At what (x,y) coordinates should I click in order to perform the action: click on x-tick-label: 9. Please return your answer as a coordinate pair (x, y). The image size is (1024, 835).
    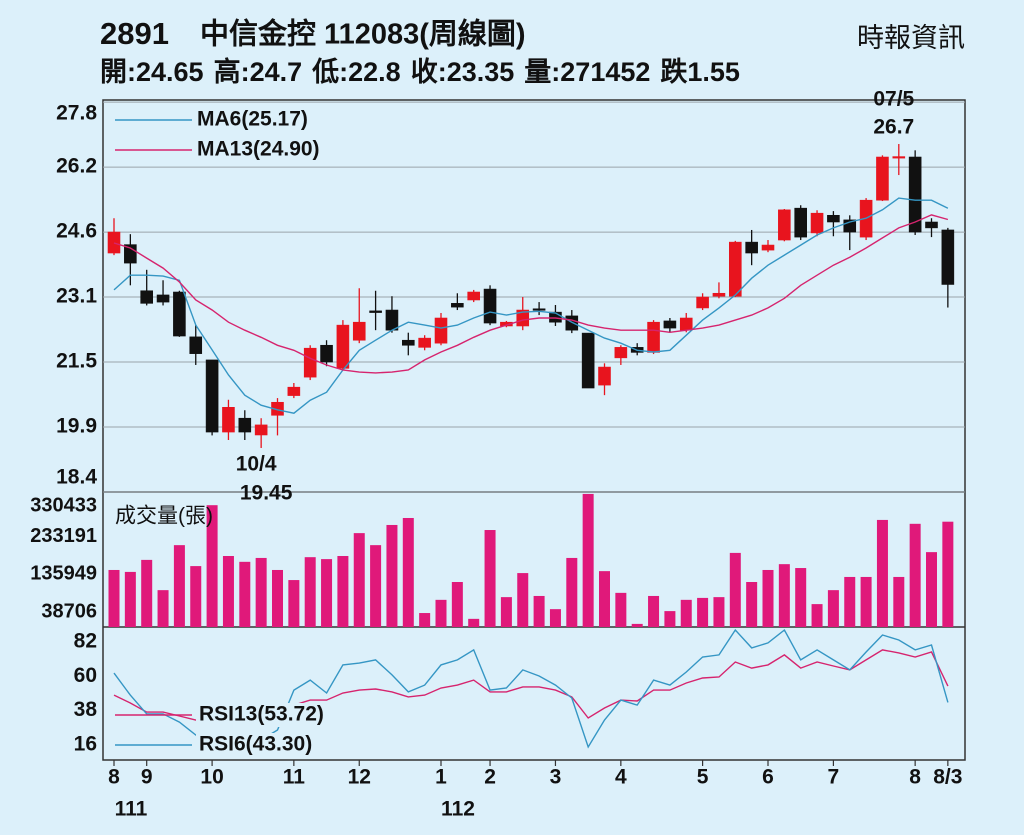
    Looking at the image, I should click on (147, 777).